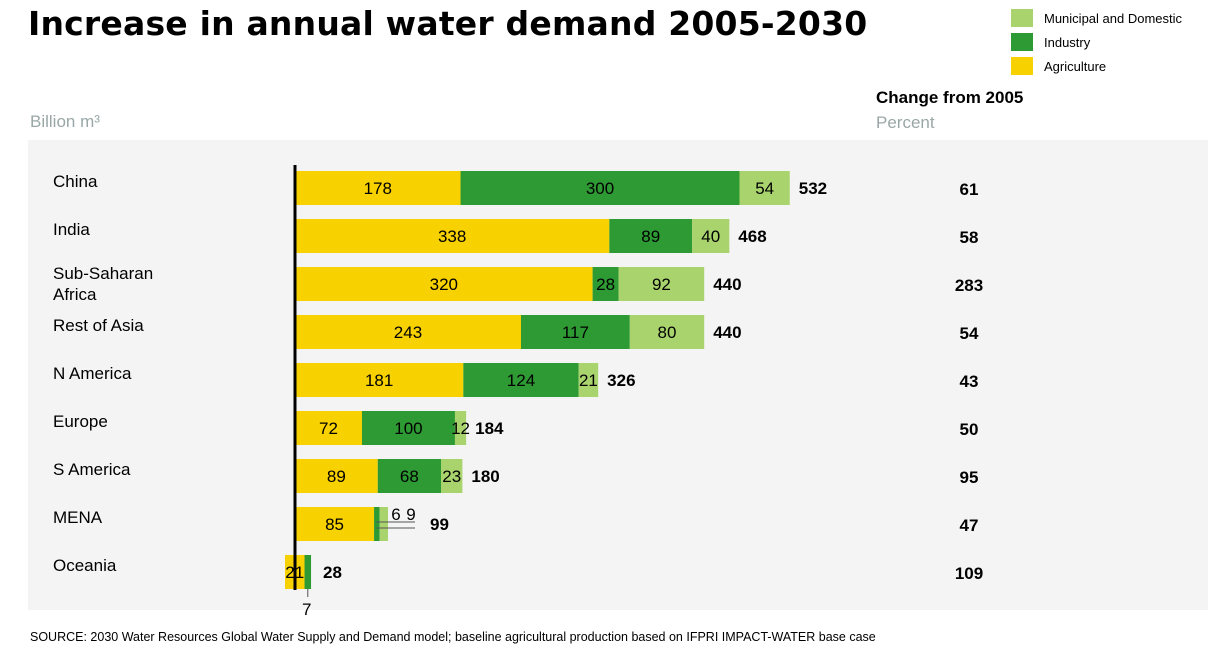  I want to click on bar-agriculture-n-america, so click(379, 380).